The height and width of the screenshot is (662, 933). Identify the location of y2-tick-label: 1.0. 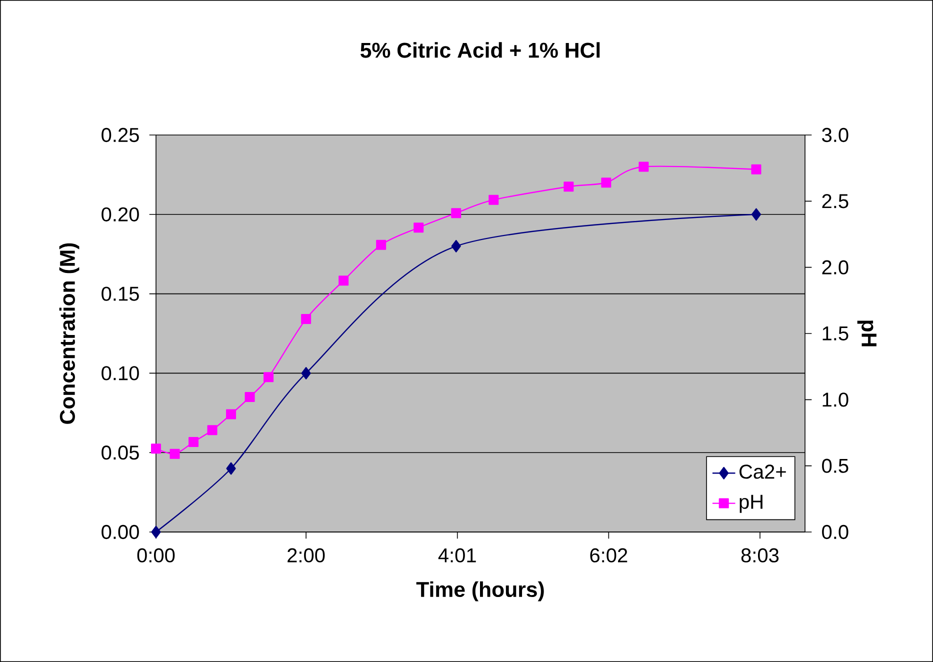
(835, 399).